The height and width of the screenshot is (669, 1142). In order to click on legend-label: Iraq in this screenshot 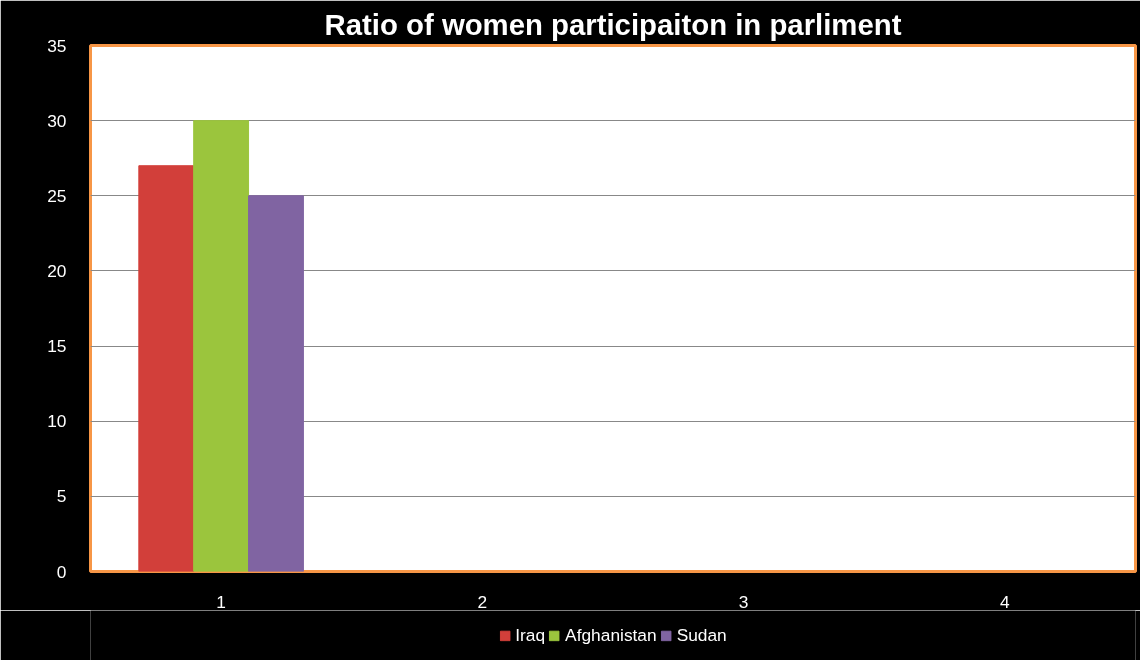, I will do `click(530, 635)`.